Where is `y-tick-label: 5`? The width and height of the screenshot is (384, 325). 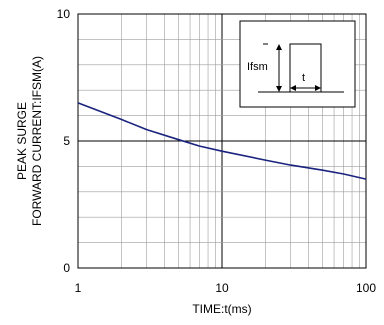 y-tick-label: 5 is located at coordinates (66, 141).